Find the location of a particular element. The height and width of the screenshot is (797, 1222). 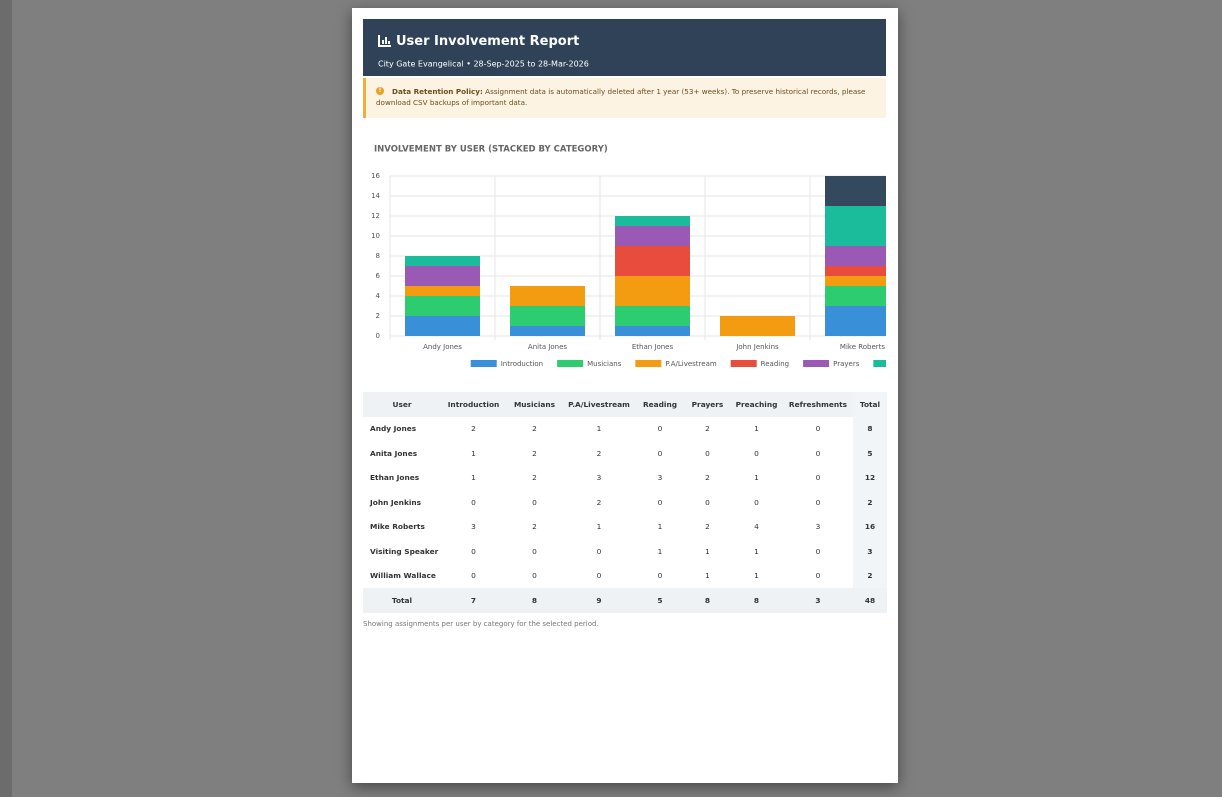

x-tick-label: Anita Jones is located at coordinates (548, 347).